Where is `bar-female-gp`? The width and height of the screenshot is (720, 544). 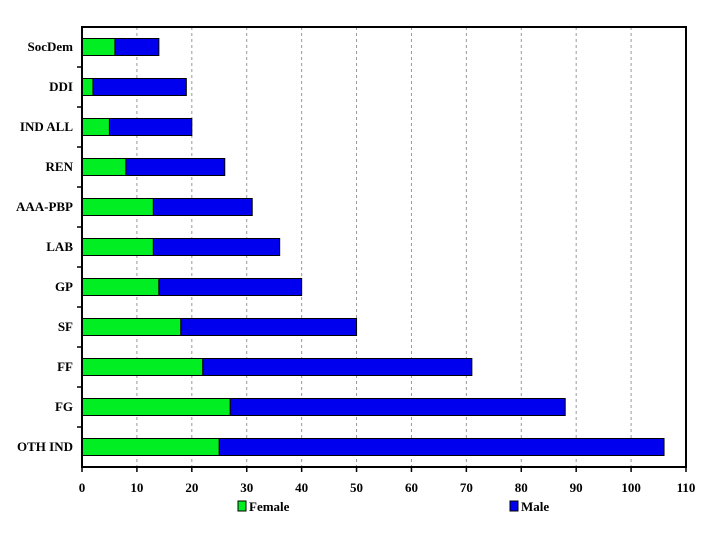
bar-female-gp is located at coordinates (120, 287).